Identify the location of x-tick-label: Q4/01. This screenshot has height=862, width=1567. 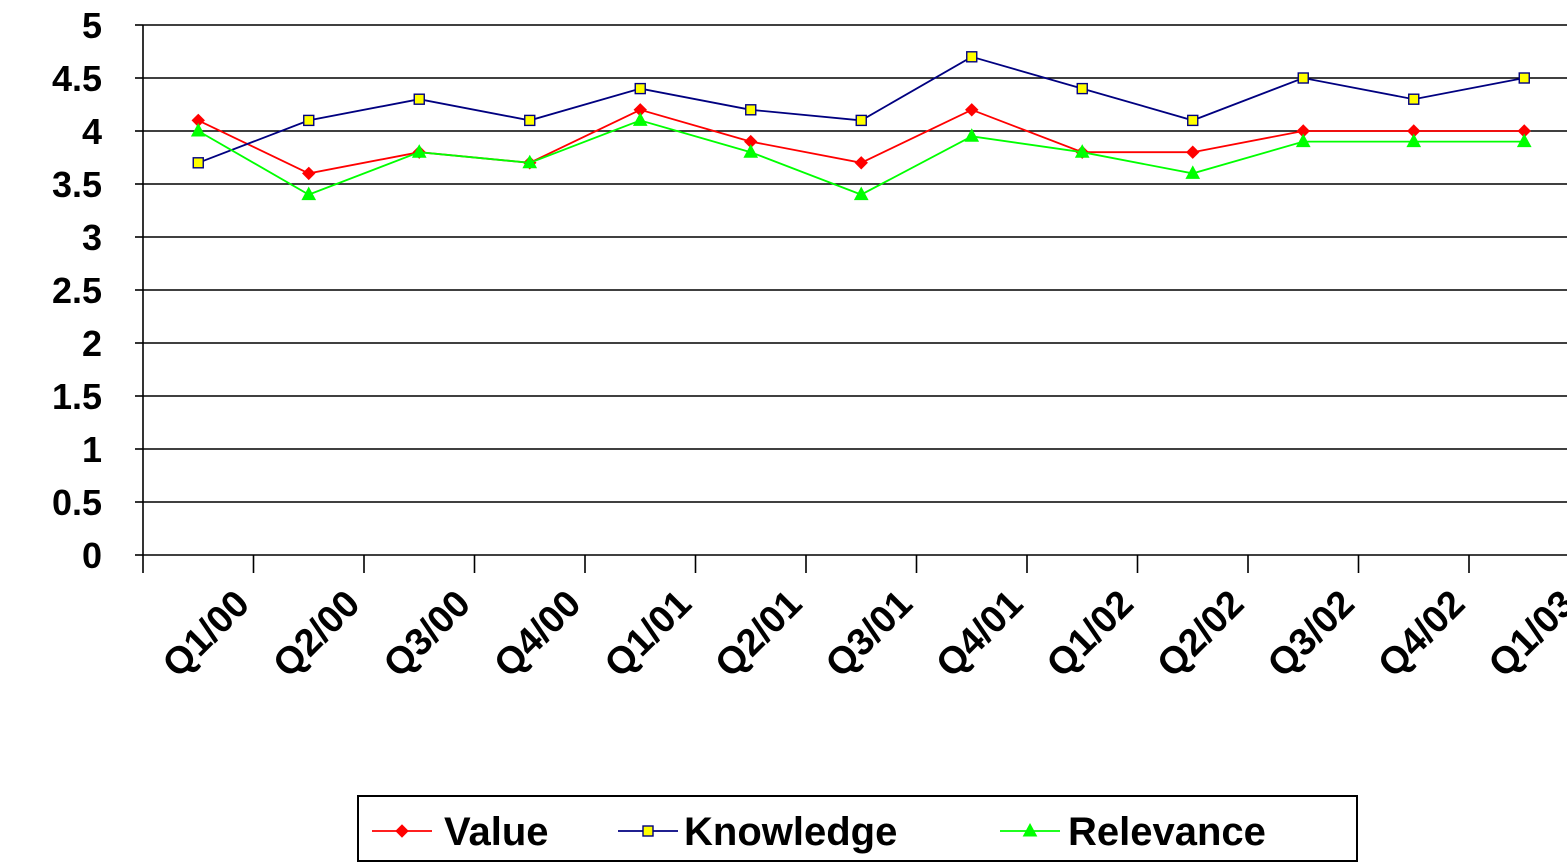
(979, 634).